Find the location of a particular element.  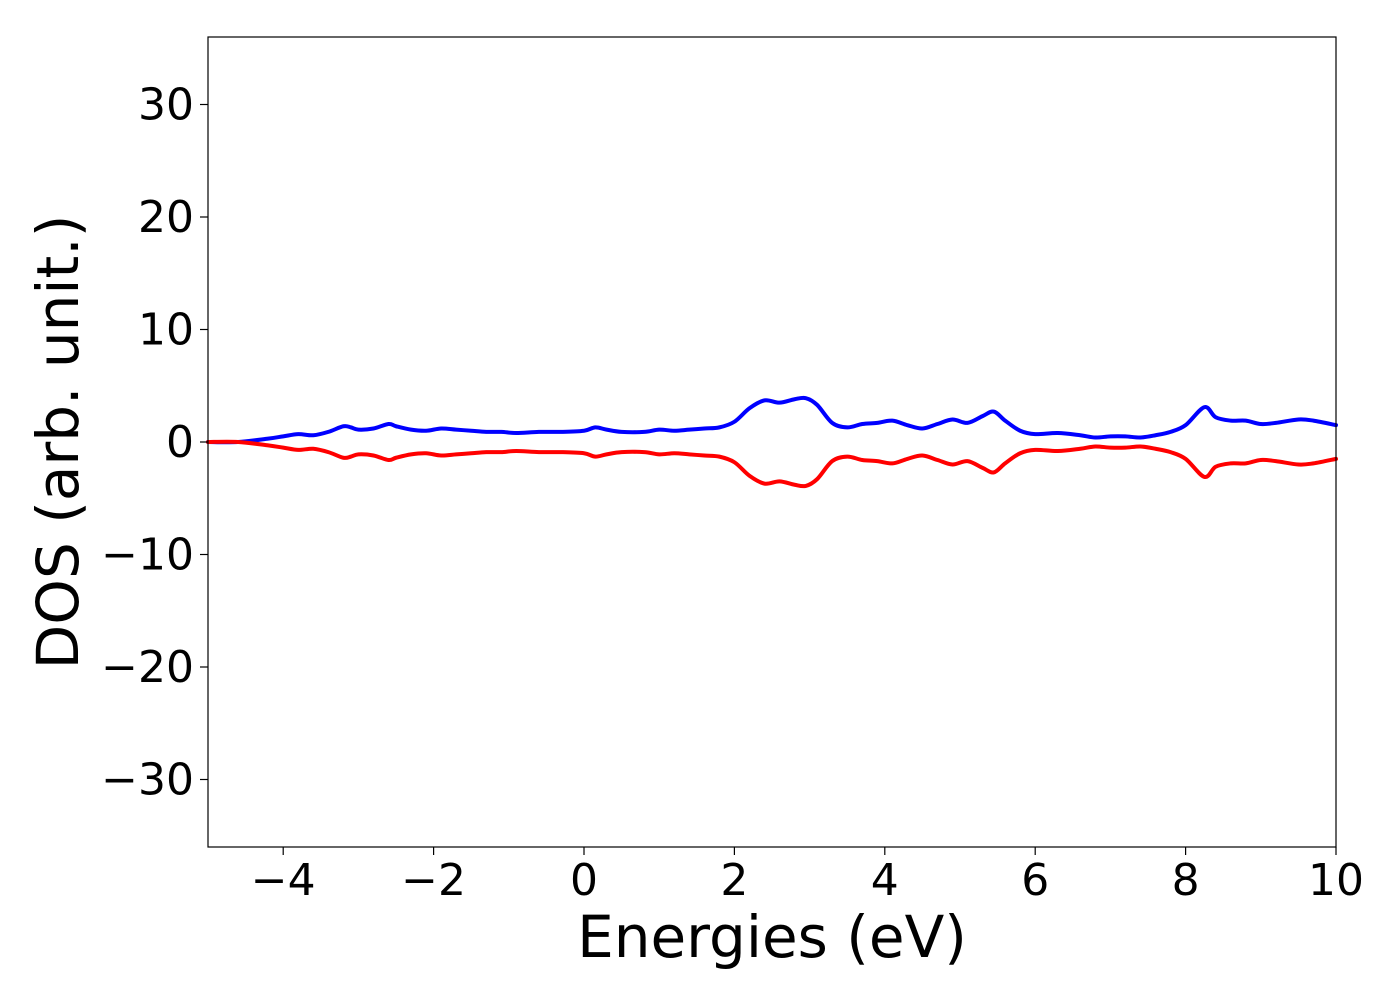

y-tick-label: 0 is located at coordinates (180, 442).